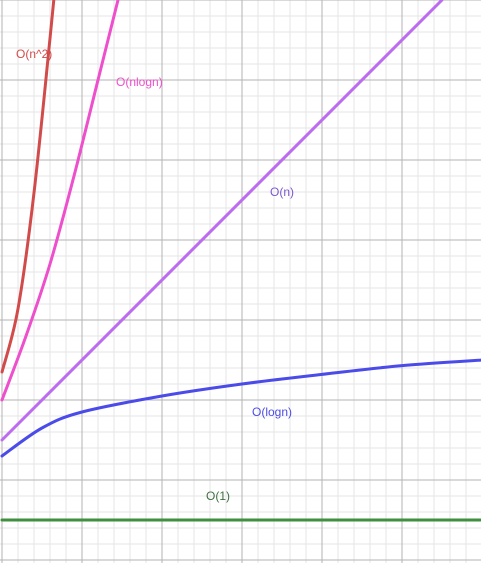  What do you see at coordinates (34, 54) in the screenshot?
I see `label-o-n2: O(n^2)` at bounding box center [34, 54].